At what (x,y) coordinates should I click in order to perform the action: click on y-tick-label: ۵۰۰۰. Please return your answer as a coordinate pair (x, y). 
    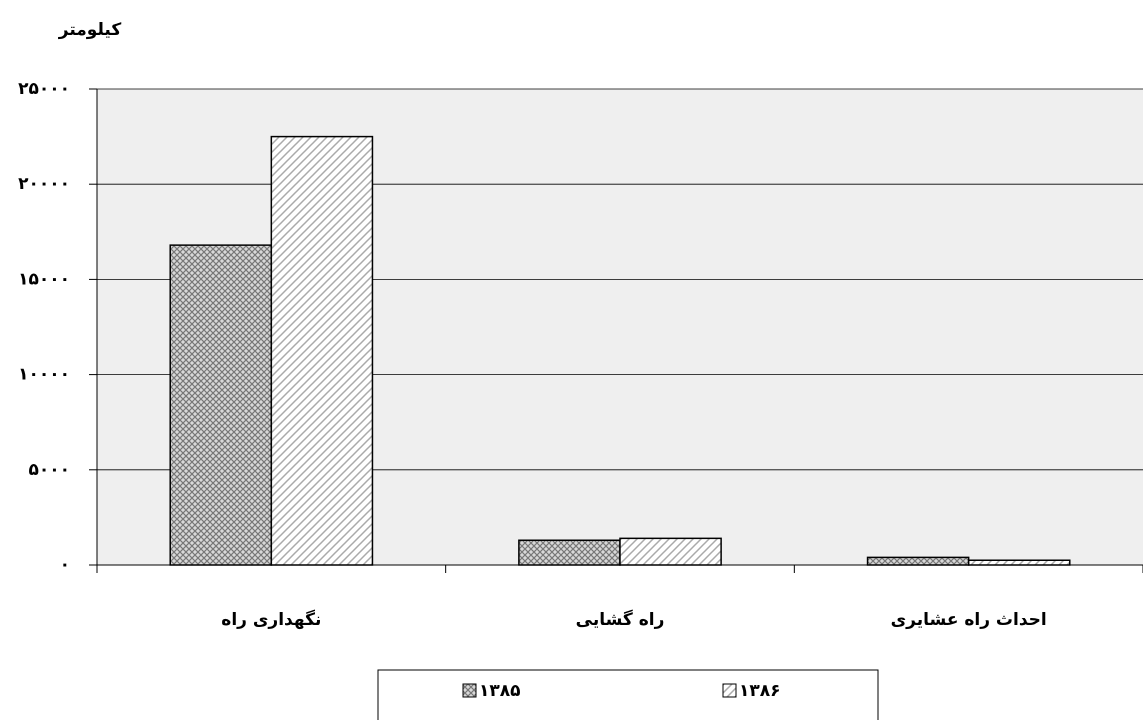
    Looking at the image, I should click on (49, 470).